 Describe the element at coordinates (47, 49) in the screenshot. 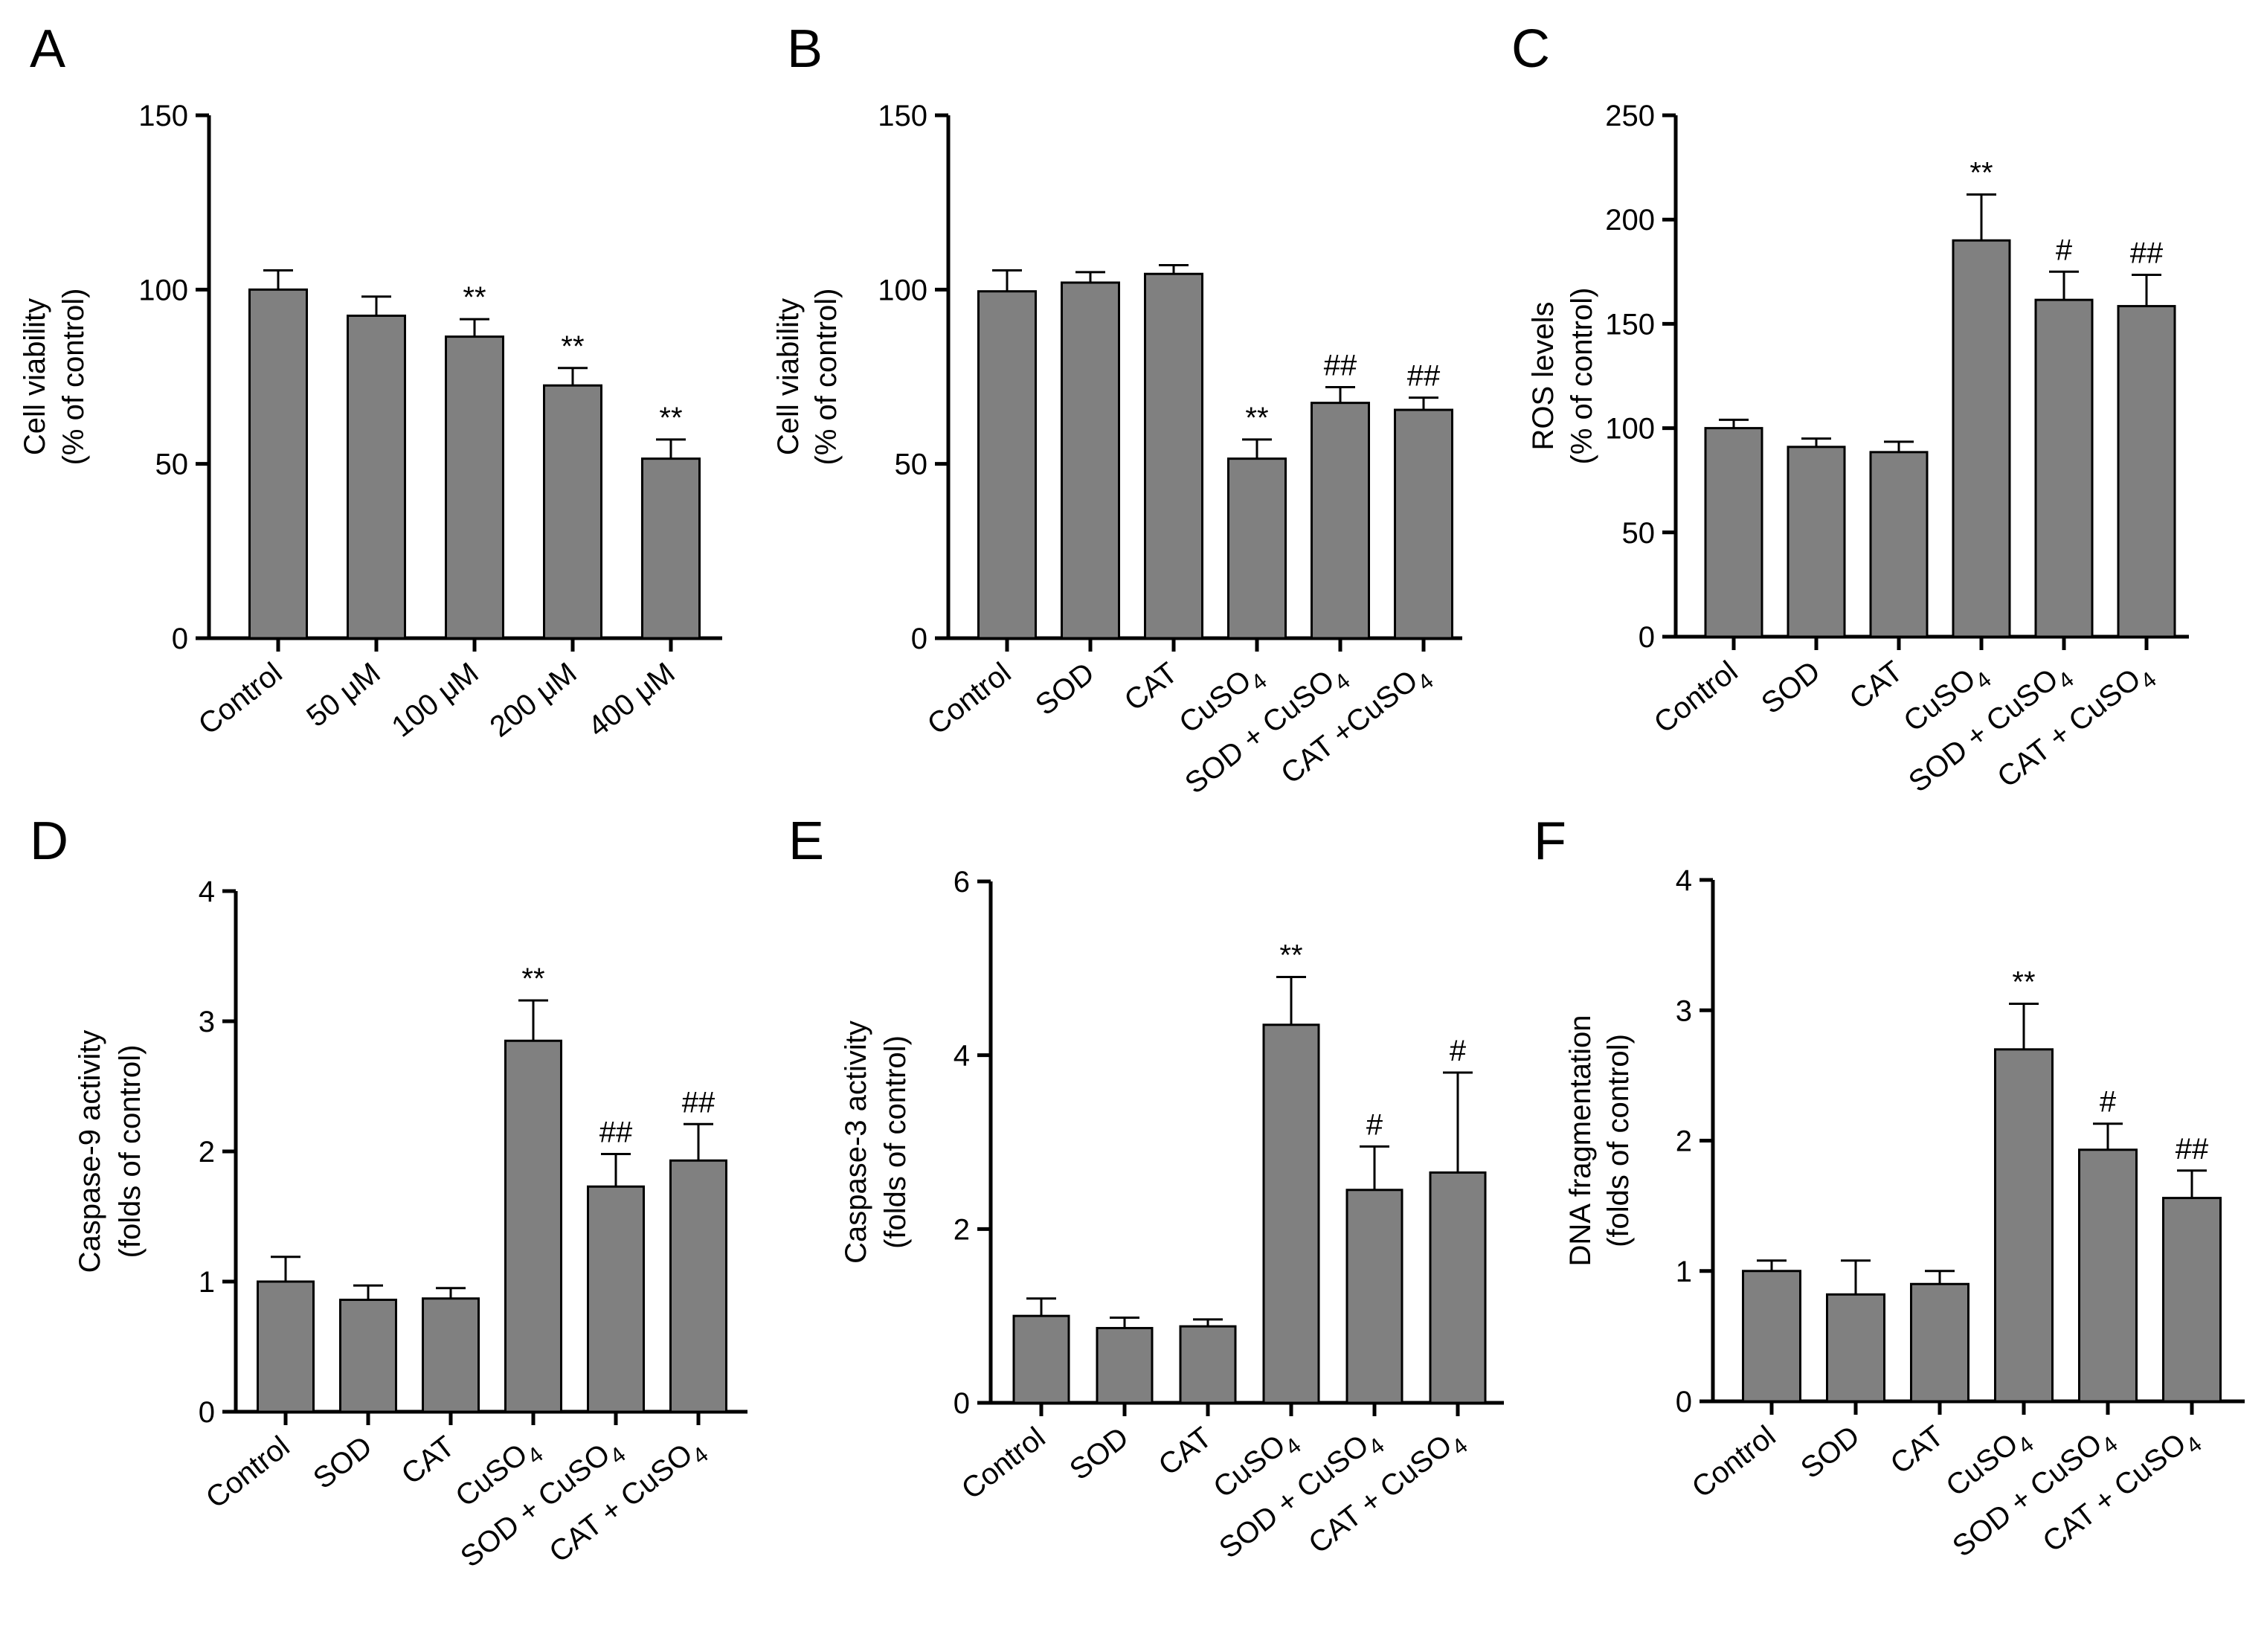

I see `panel-letter: A` at that location.